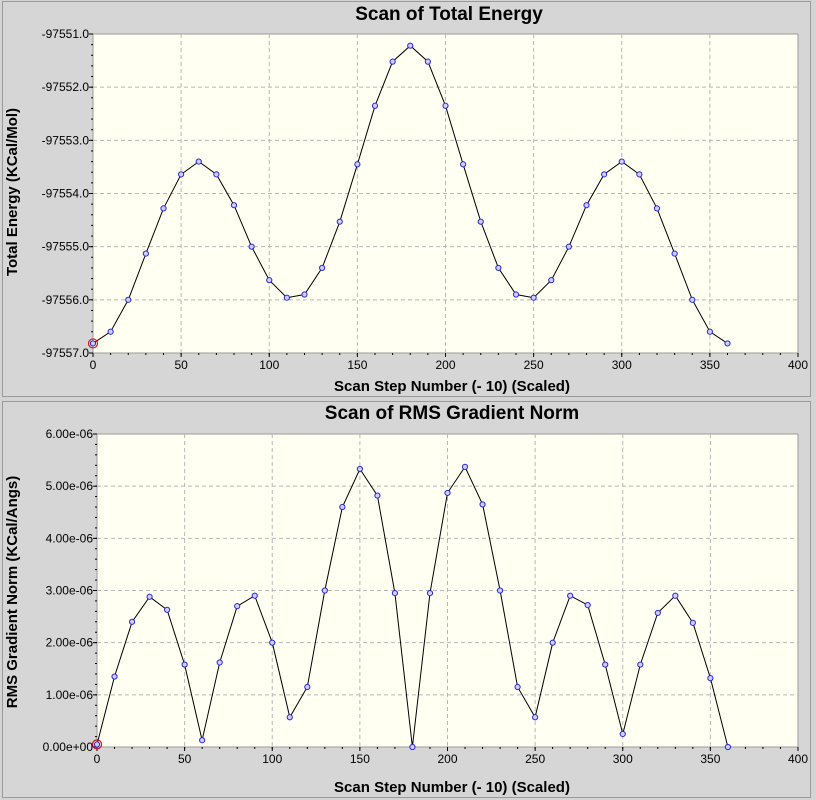 The width and height of the screenshot is (816, 800). I want to click on chart-title: Scan of RMS Gradient Norm, so click(452, 413).